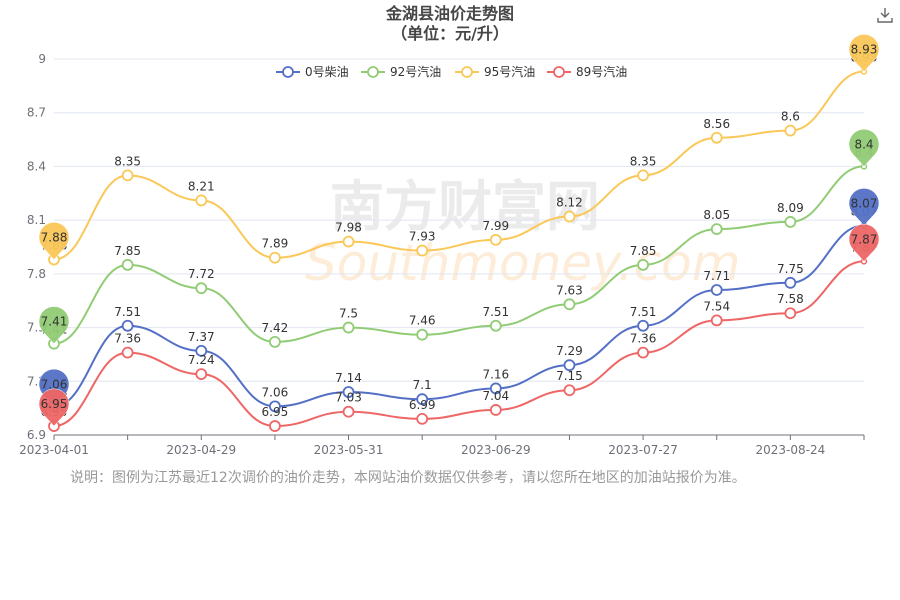 This screenshot has width=900, height=600. I want to click on y-tick-label: 9, so click(42, 59).